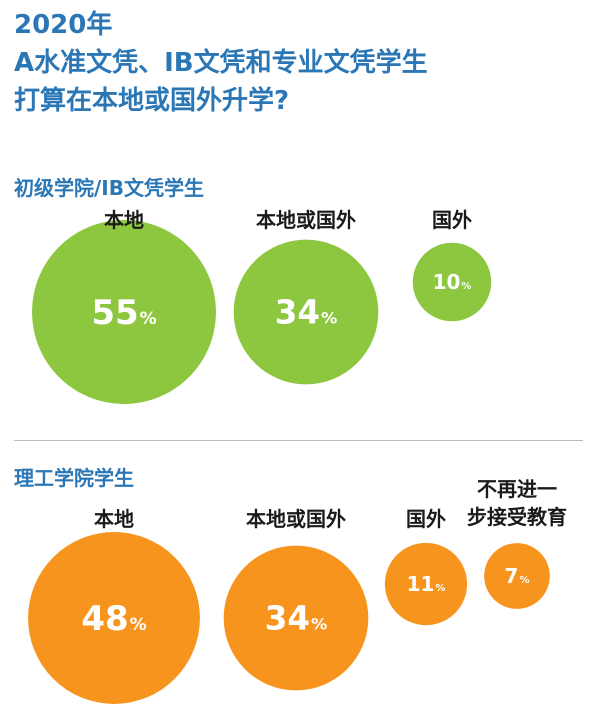  I want to click on bubble-group: 国外 10%, so click(452, 265).